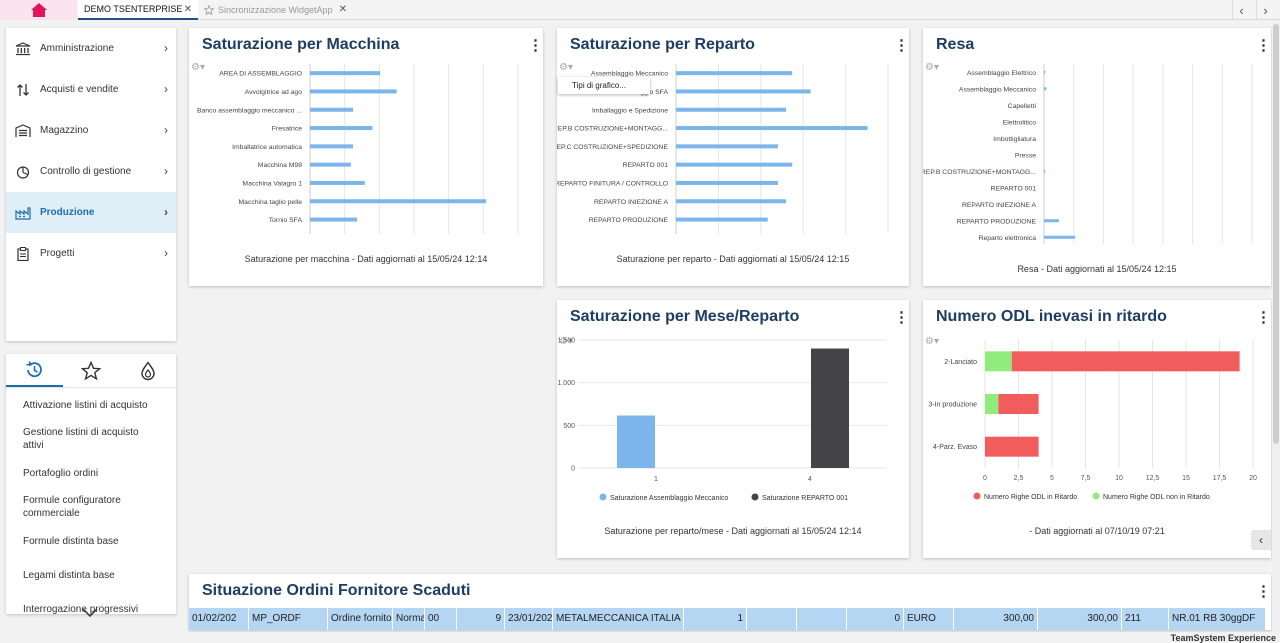 This screenshot has width=1280, height=643. Describe the element at coordinates (90, 613) in the screenshot. I see `chevron-down-icon` at that location.